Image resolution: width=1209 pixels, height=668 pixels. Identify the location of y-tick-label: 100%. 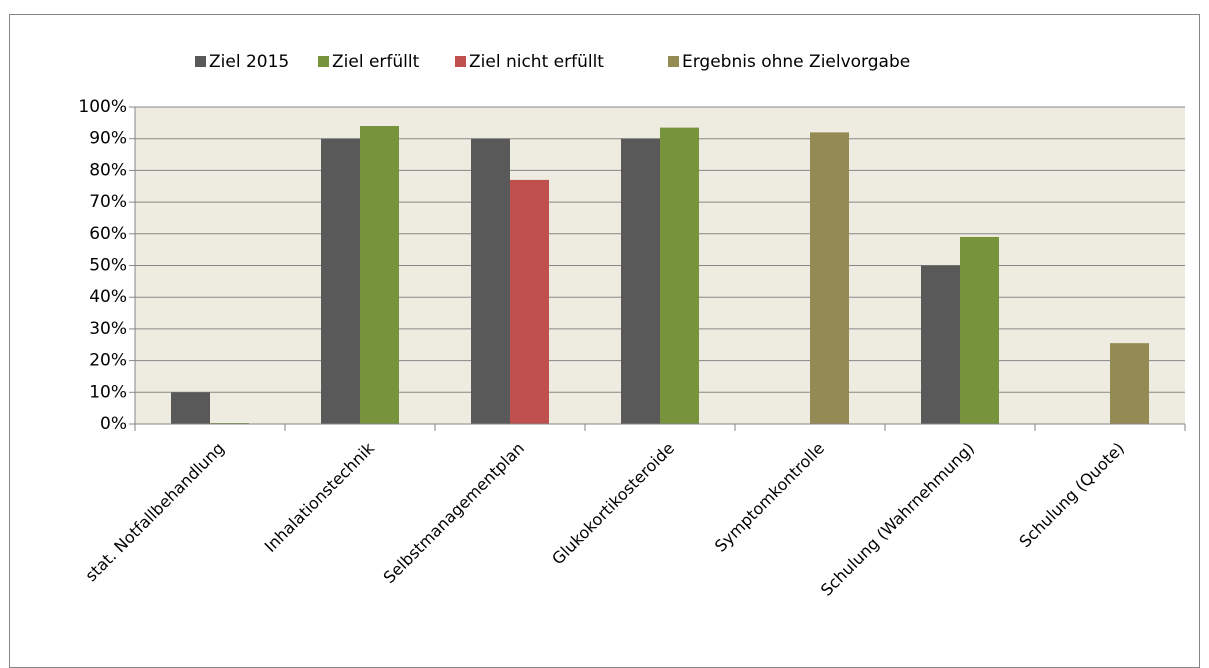
(102, 107).